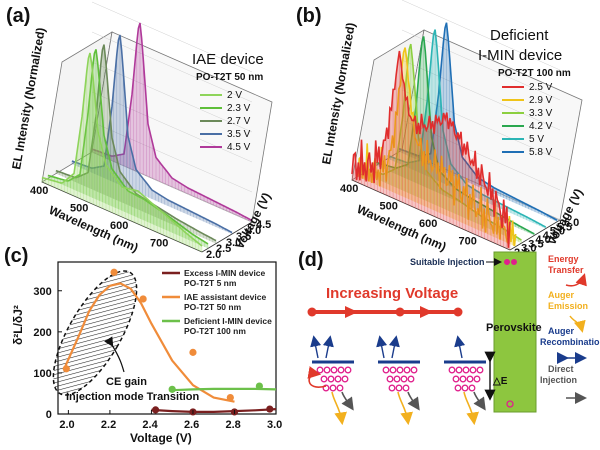  What do you see at coordinates (225, 297) in the screenshot?
I see `legend-label: IAE assistant device` at bounding box center [225, 297].